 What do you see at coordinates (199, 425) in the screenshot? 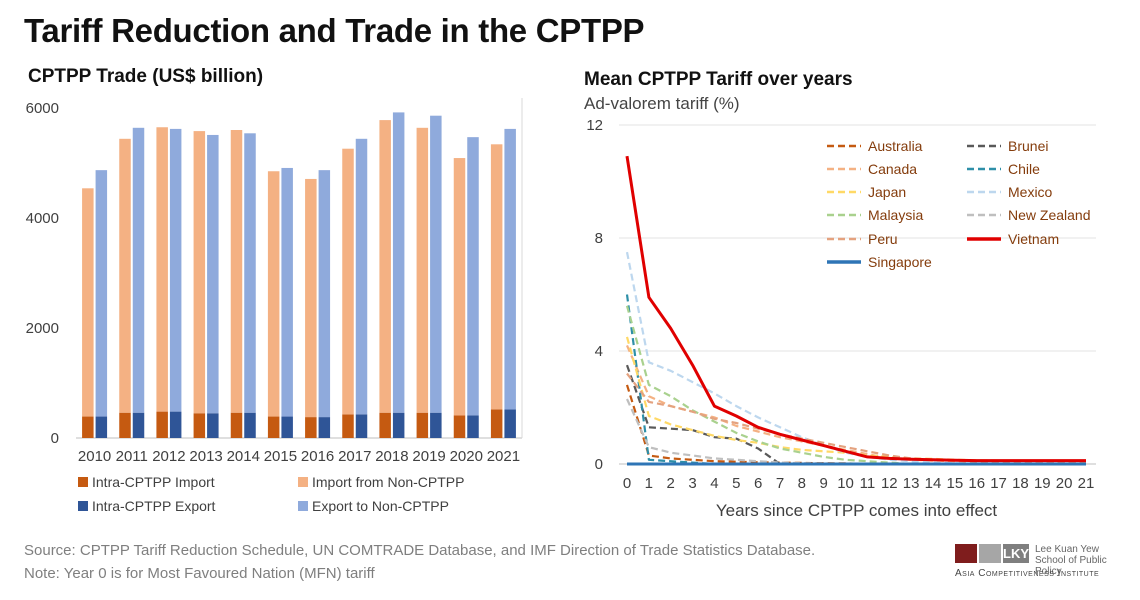
I see `bar-intra-cptpp-import-2013` at bounding box center [199, 425].